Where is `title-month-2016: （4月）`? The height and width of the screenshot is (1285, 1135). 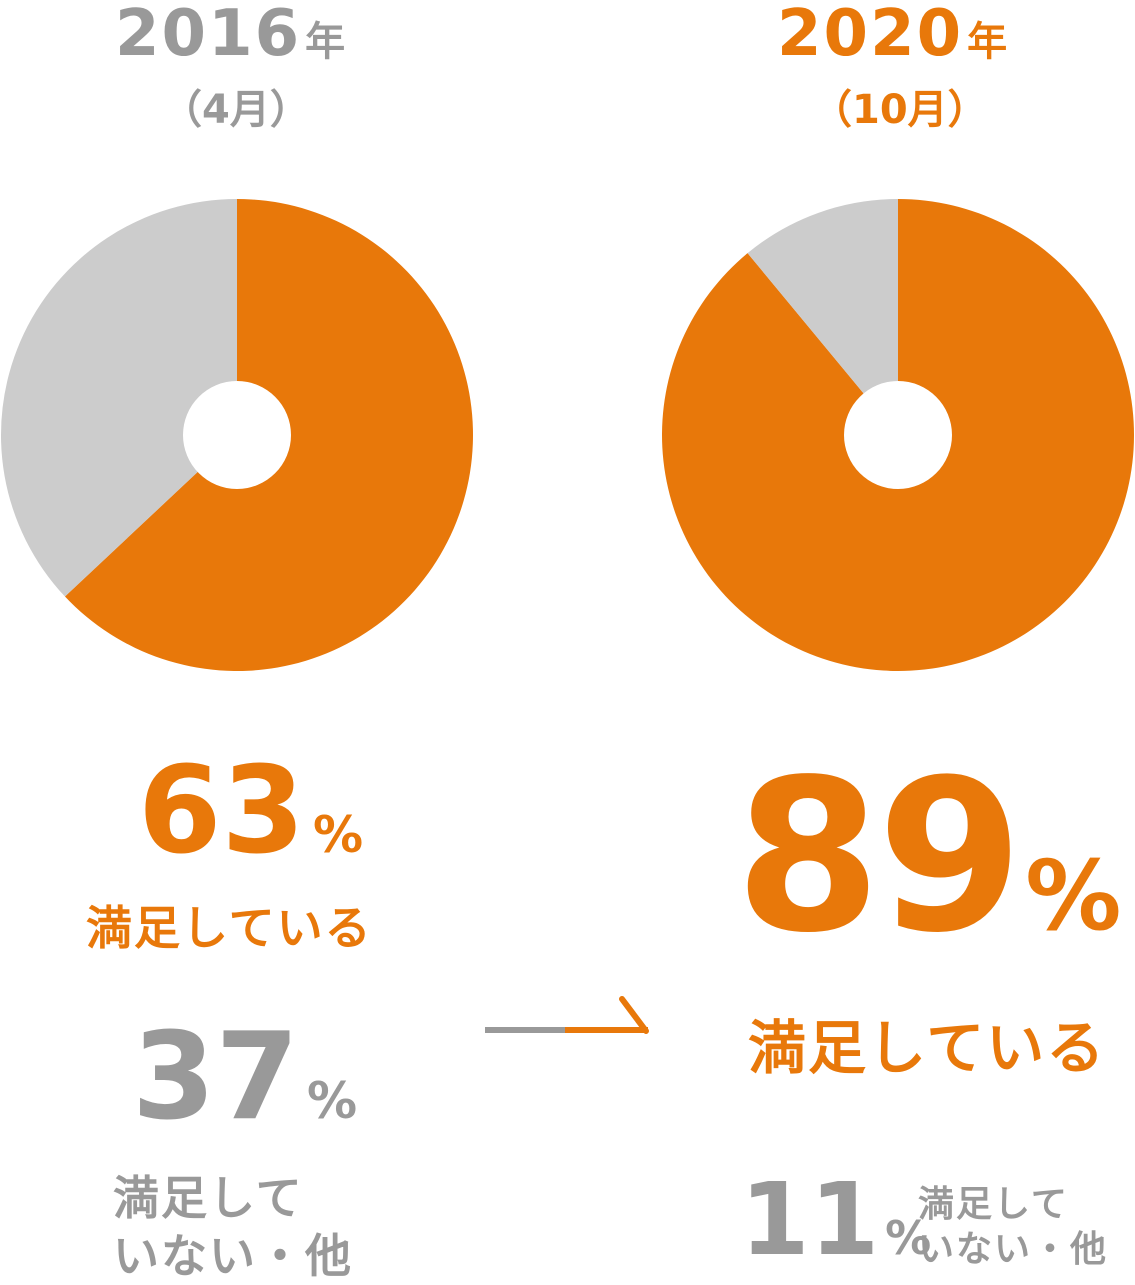
title-month-2016: （4月） is located at coordinates (236, 110).